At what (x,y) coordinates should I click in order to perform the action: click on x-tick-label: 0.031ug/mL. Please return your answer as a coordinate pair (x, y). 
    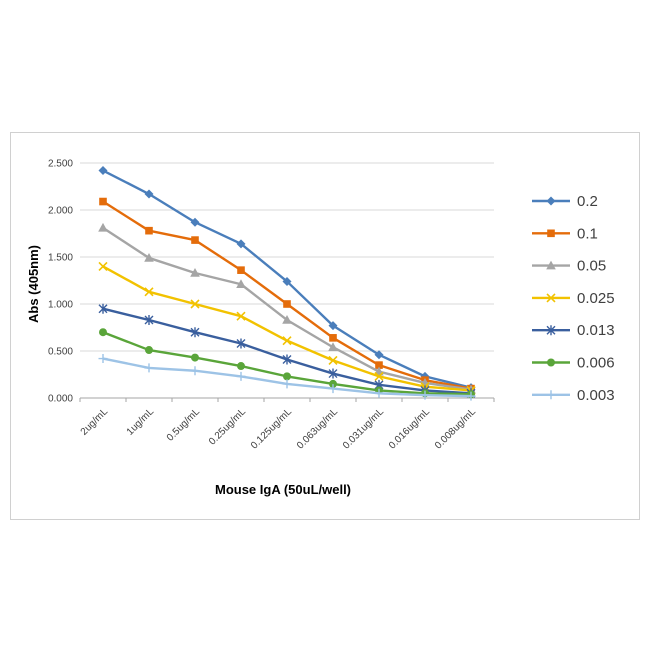
    Looking at the image, I should click on (363, 428).